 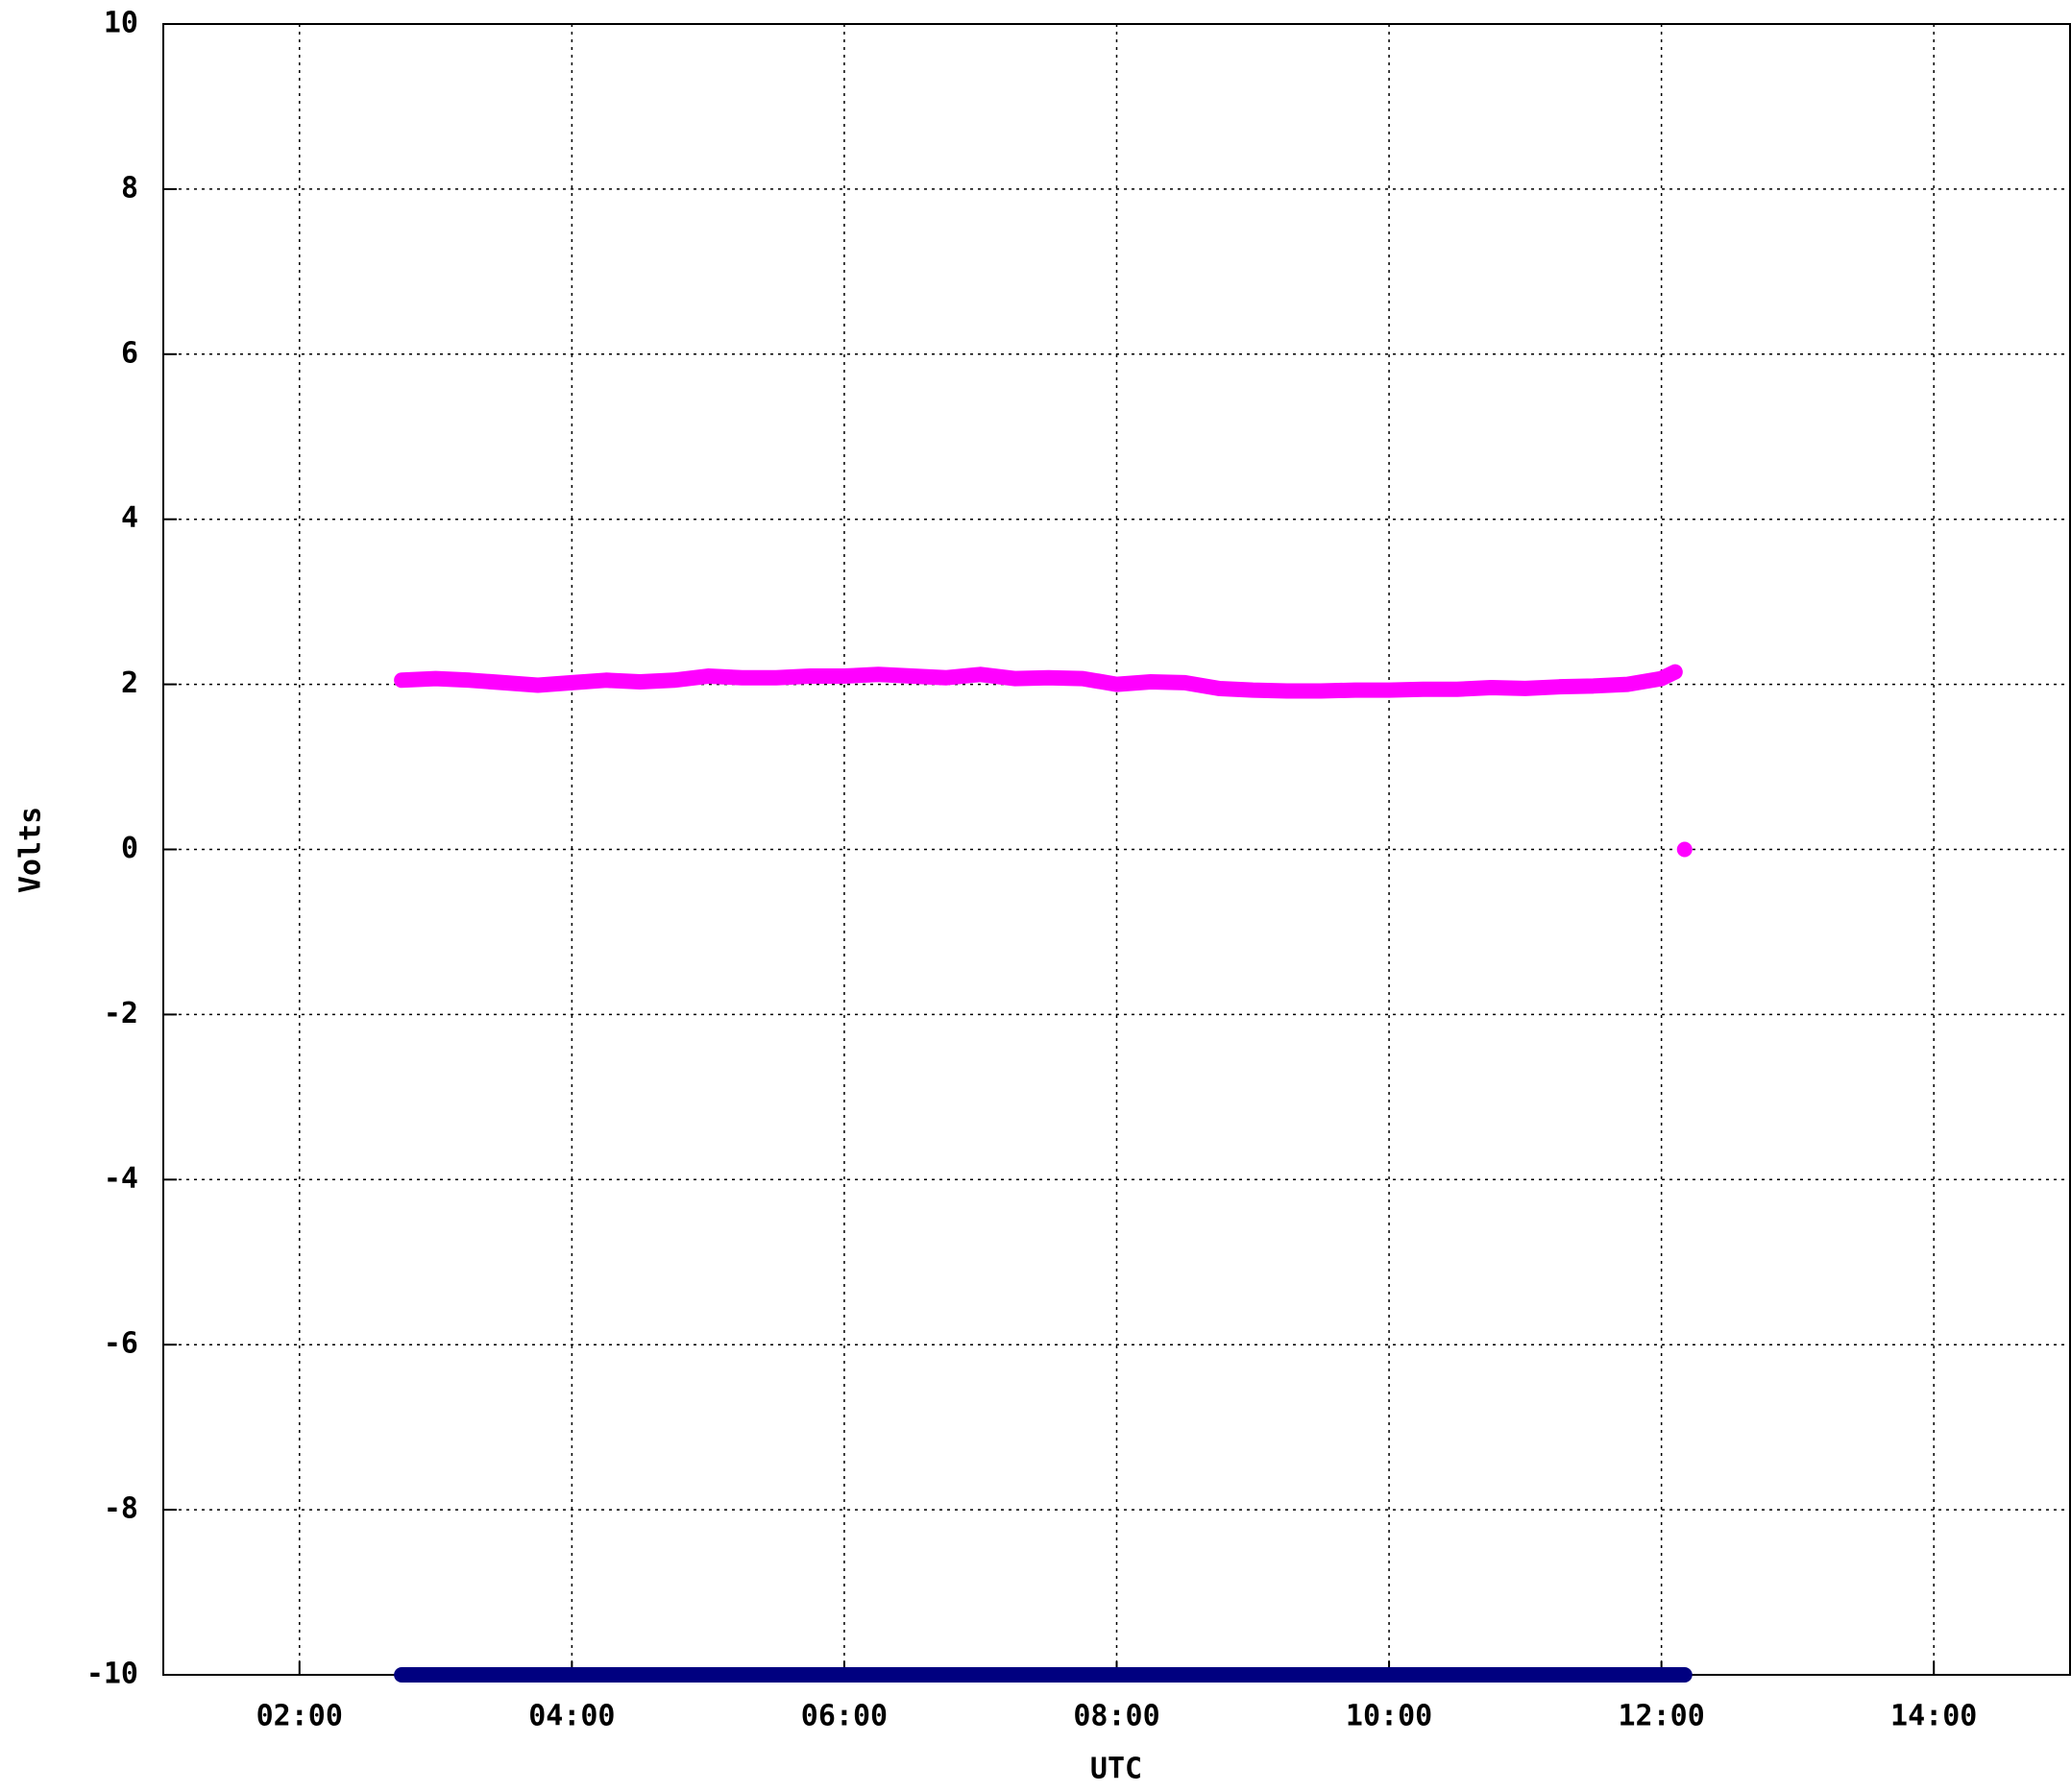 What do you see at coordinates (299, 1716) in the screenshot?
I see `x-tick-label: 02:00` at bounding box center [299, 1716].